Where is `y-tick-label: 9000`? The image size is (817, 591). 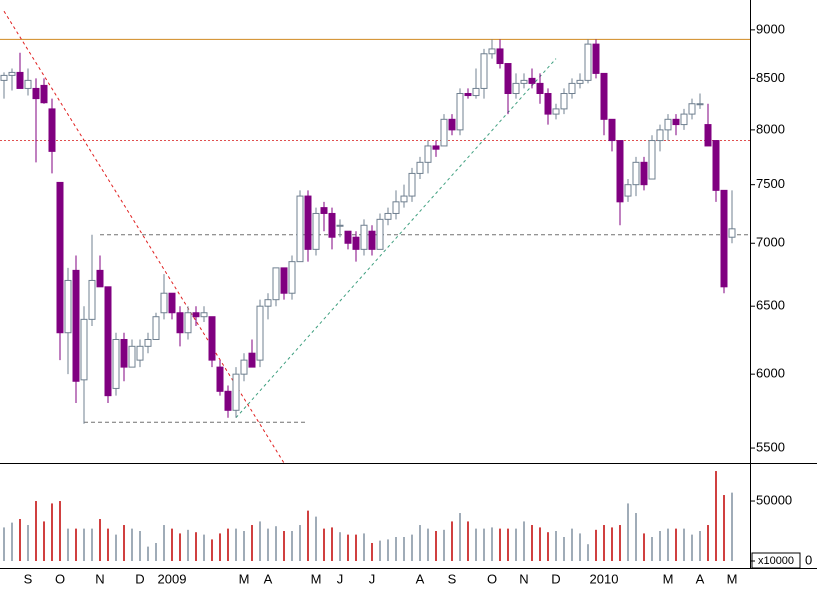 y-tick-label: 9000 is located at coordinates (770, 28).